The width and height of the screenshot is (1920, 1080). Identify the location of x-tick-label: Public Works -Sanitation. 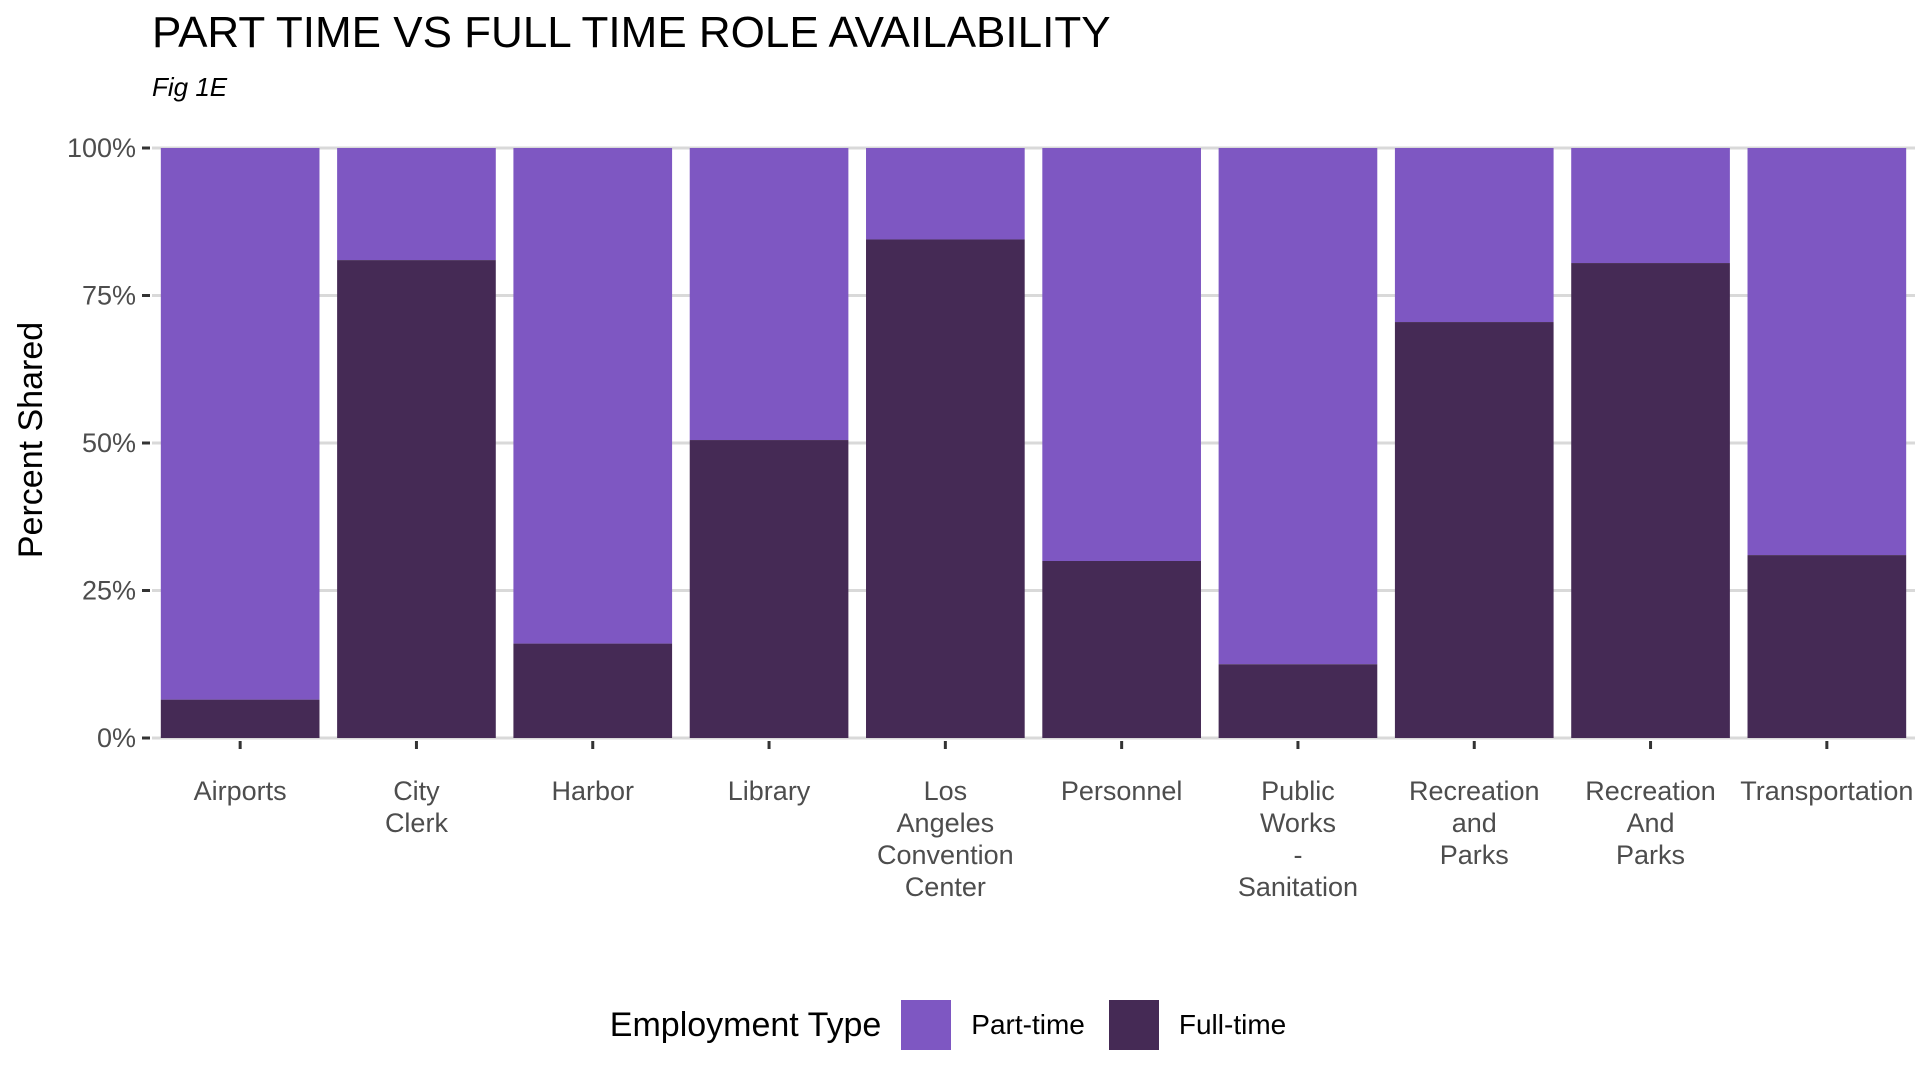
(1298, 839).